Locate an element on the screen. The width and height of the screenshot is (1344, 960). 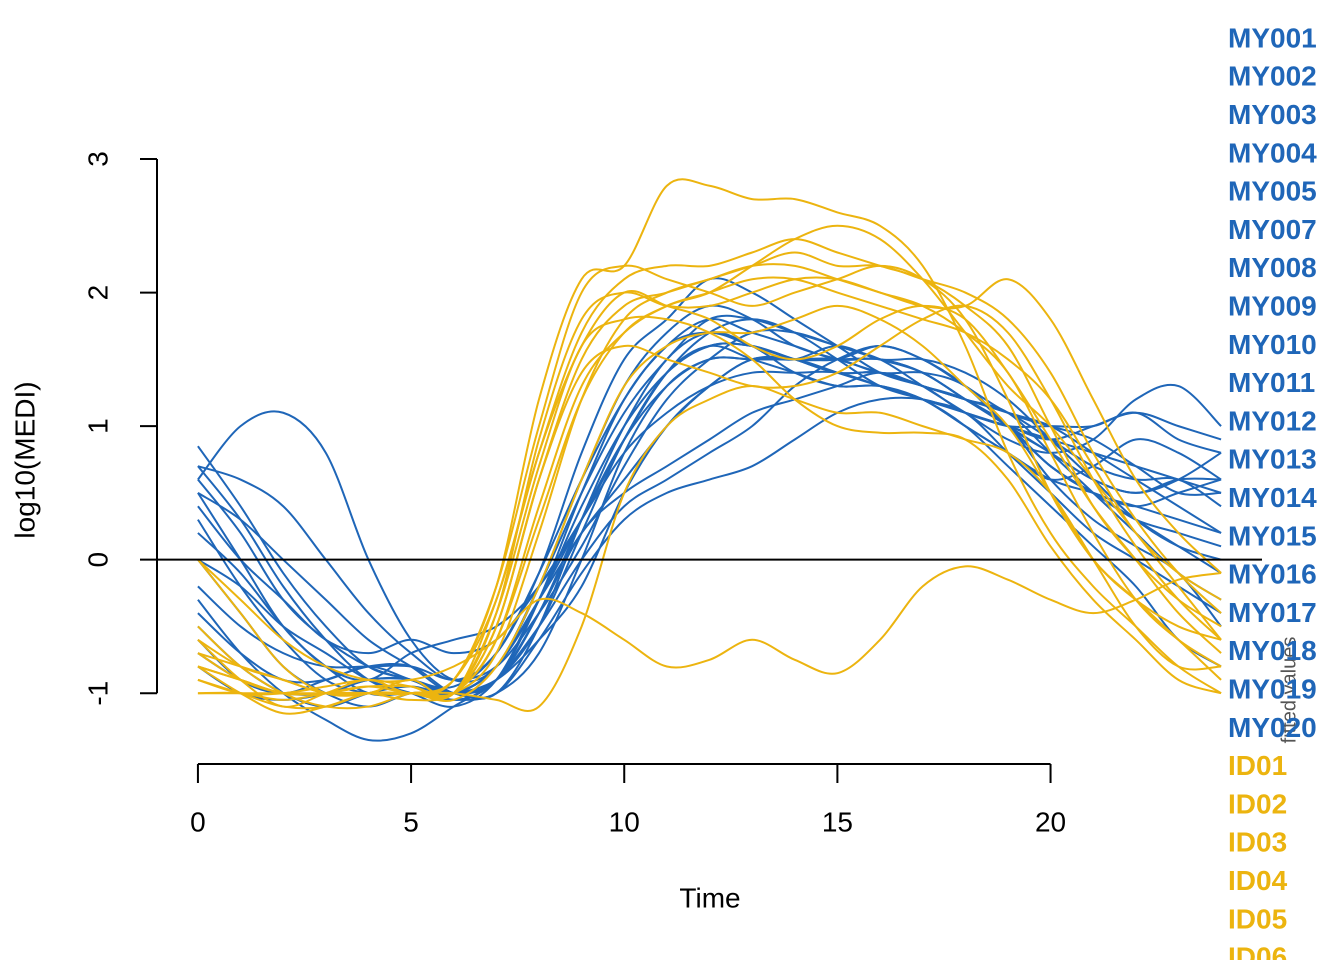
legend-entry: MY005 is located at coordinates (1272, 191).